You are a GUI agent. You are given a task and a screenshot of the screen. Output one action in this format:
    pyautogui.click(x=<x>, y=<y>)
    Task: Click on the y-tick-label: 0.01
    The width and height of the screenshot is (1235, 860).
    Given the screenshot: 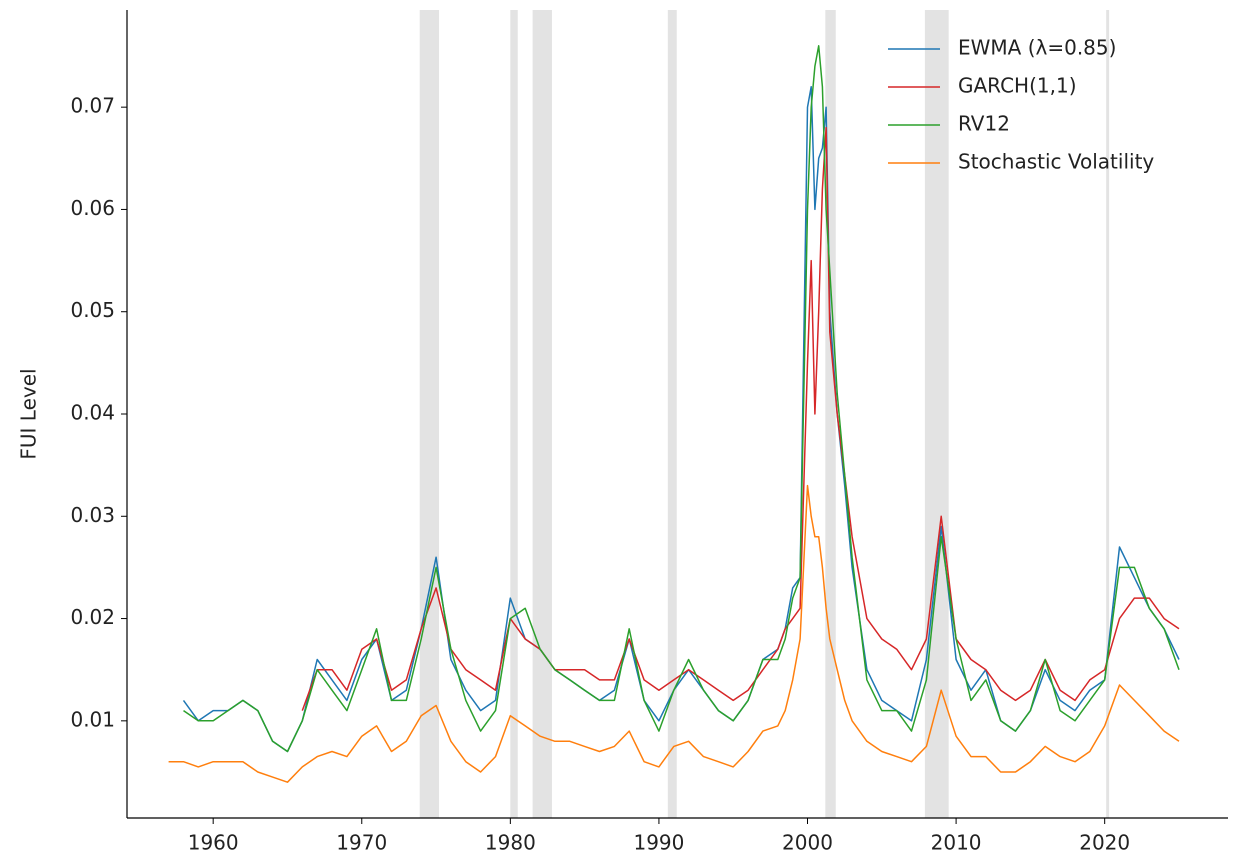 What is the action you would take?
    pyautogui.click(x=92, y=719)
    